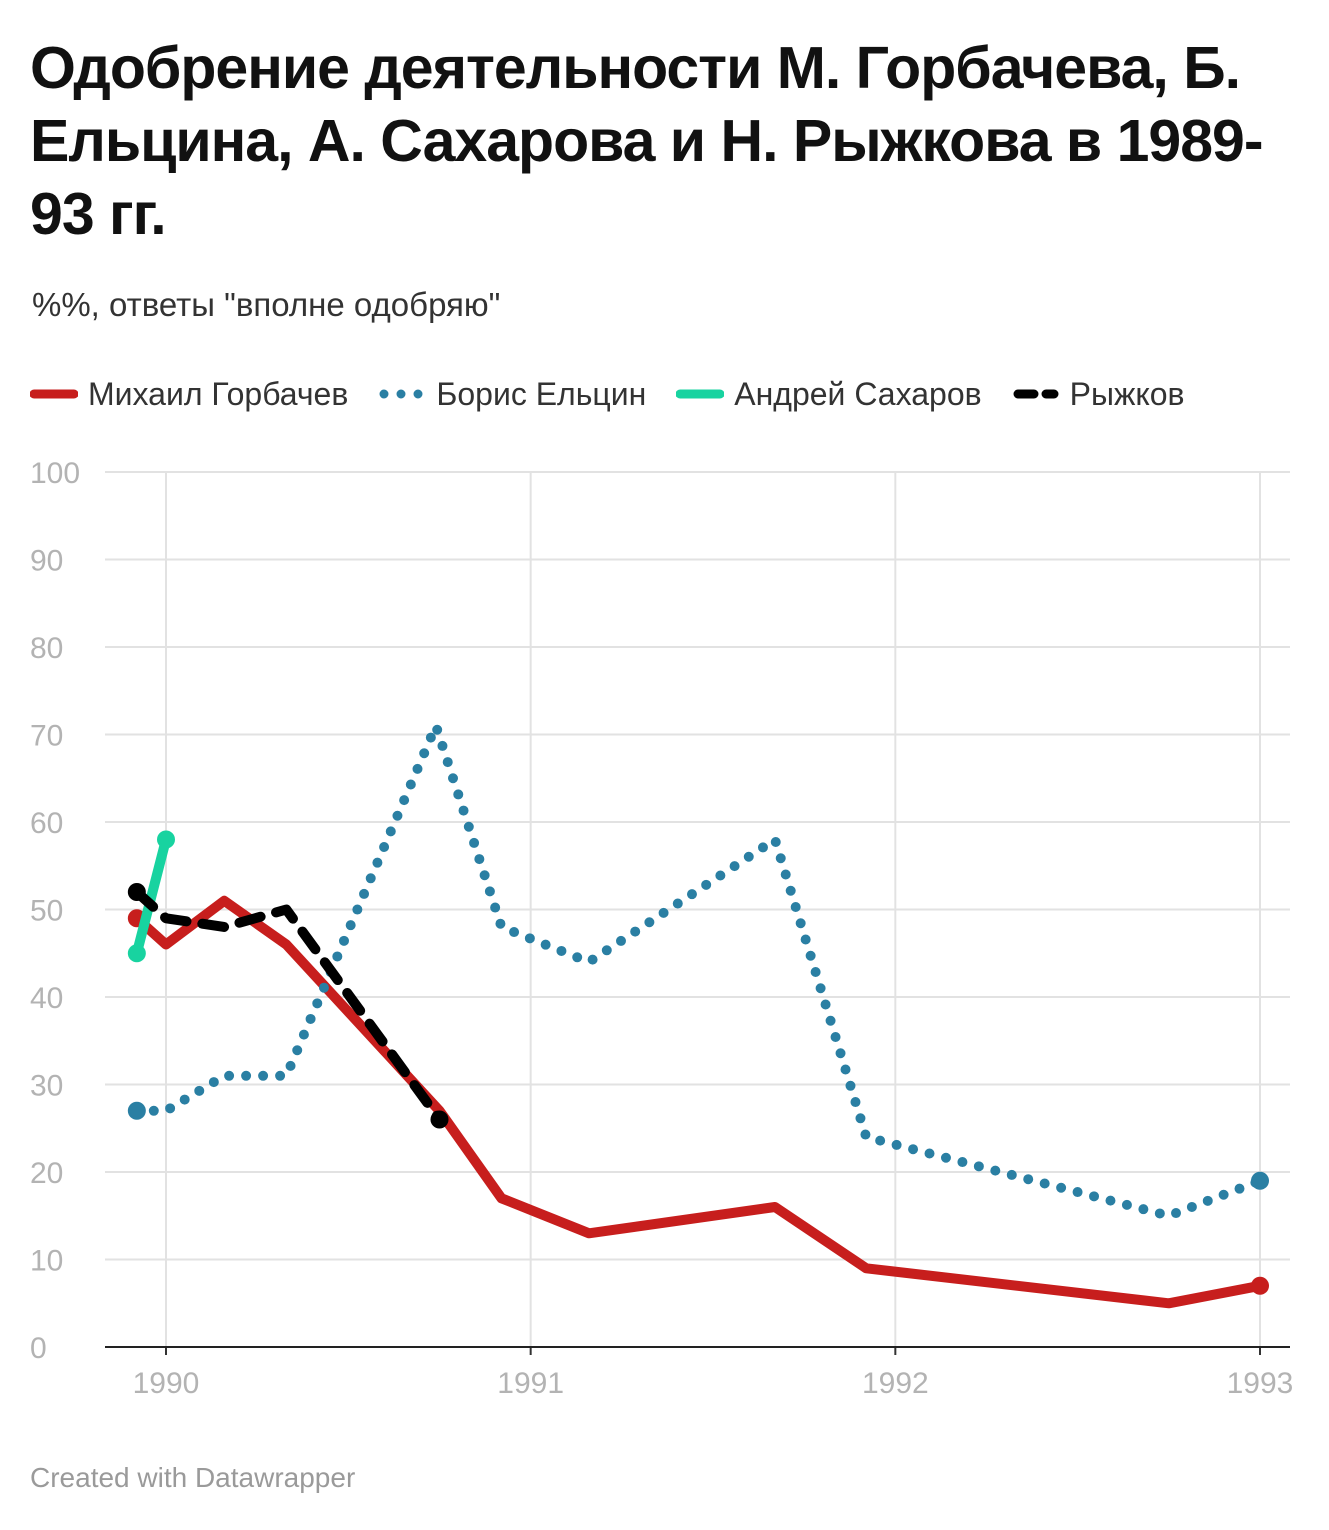 The width and height of the screenshot is (1329, 1530). I want to click on legend-item-sakharov: Андрей Сахаров, so click(829, 394).